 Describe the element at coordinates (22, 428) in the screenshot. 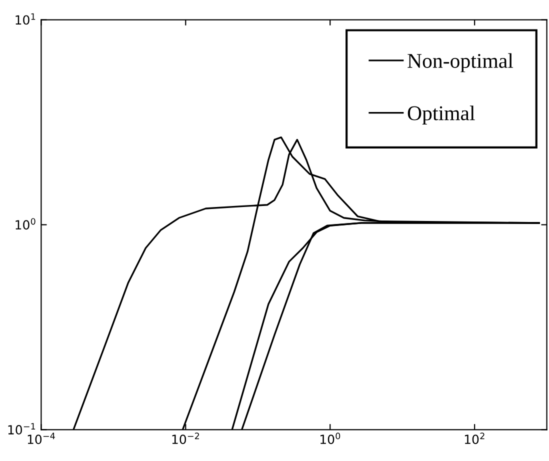

I see `y-tick-label: 10$^{−1}$` at that location.